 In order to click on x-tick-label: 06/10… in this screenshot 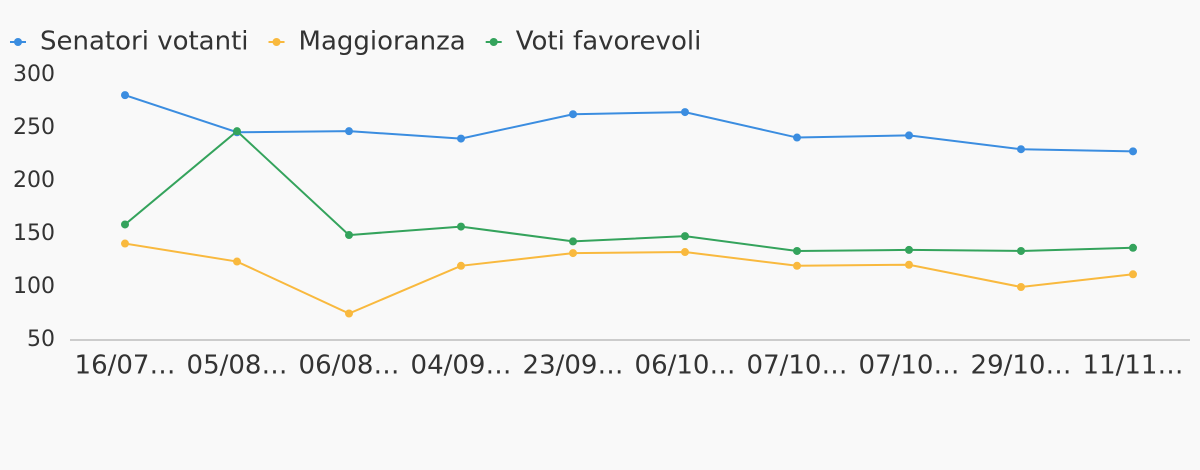, I will do `click(685, 366)`.